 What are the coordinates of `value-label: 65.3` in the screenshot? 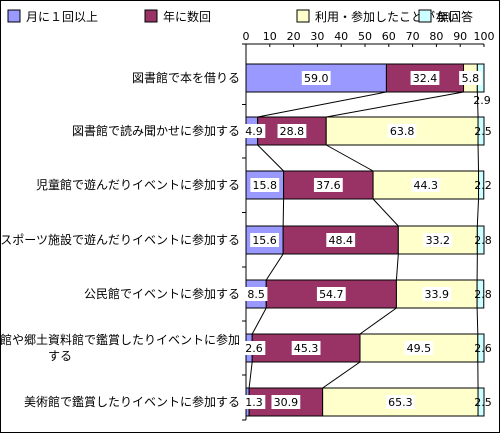 It's located at (400, 402).